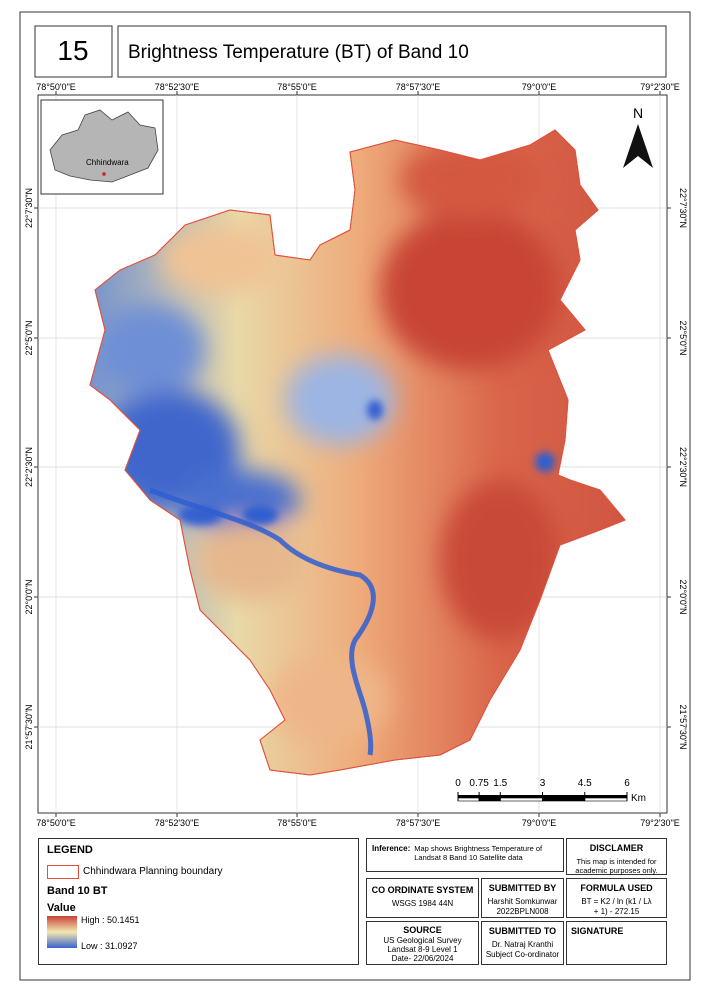 The image size is (702, 992). Describe the element at coordinates (522, 931) in the screenshot. I see `submitted-to-title: SUBMITTED TO` at that location.